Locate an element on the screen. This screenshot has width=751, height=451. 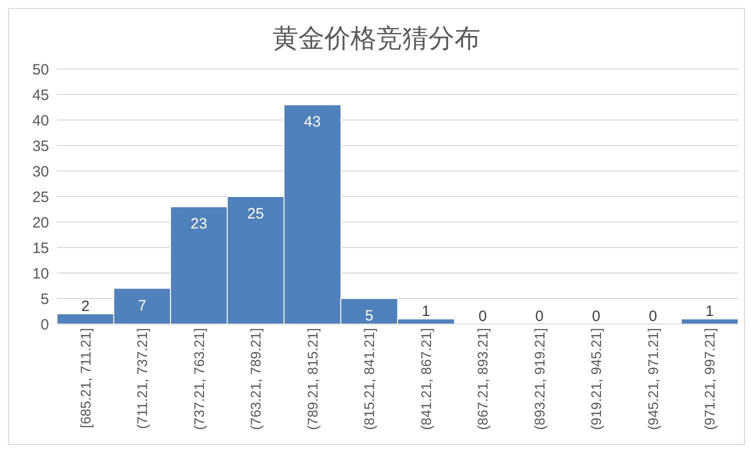
x-tick-label: (867.21, 893.21] is located at coordinates (482, 379).